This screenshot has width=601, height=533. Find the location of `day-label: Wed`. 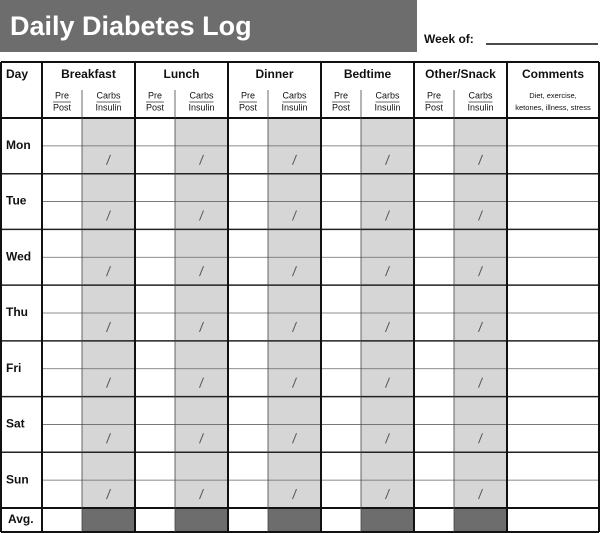

day-label: Wed is located at coordinates (18, 256).